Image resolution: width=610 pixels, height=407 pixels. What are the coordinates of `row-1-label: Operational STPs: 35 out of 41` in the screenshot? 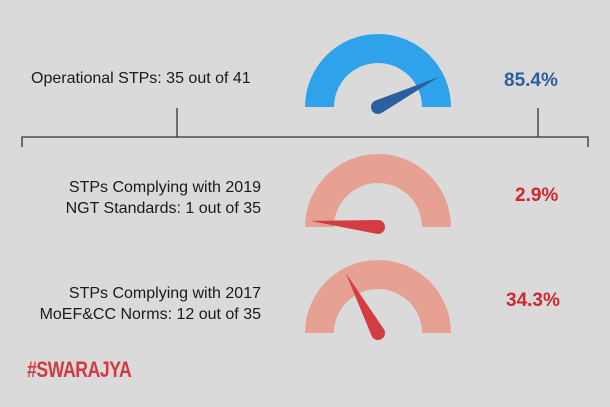 It's located at (141, 78).